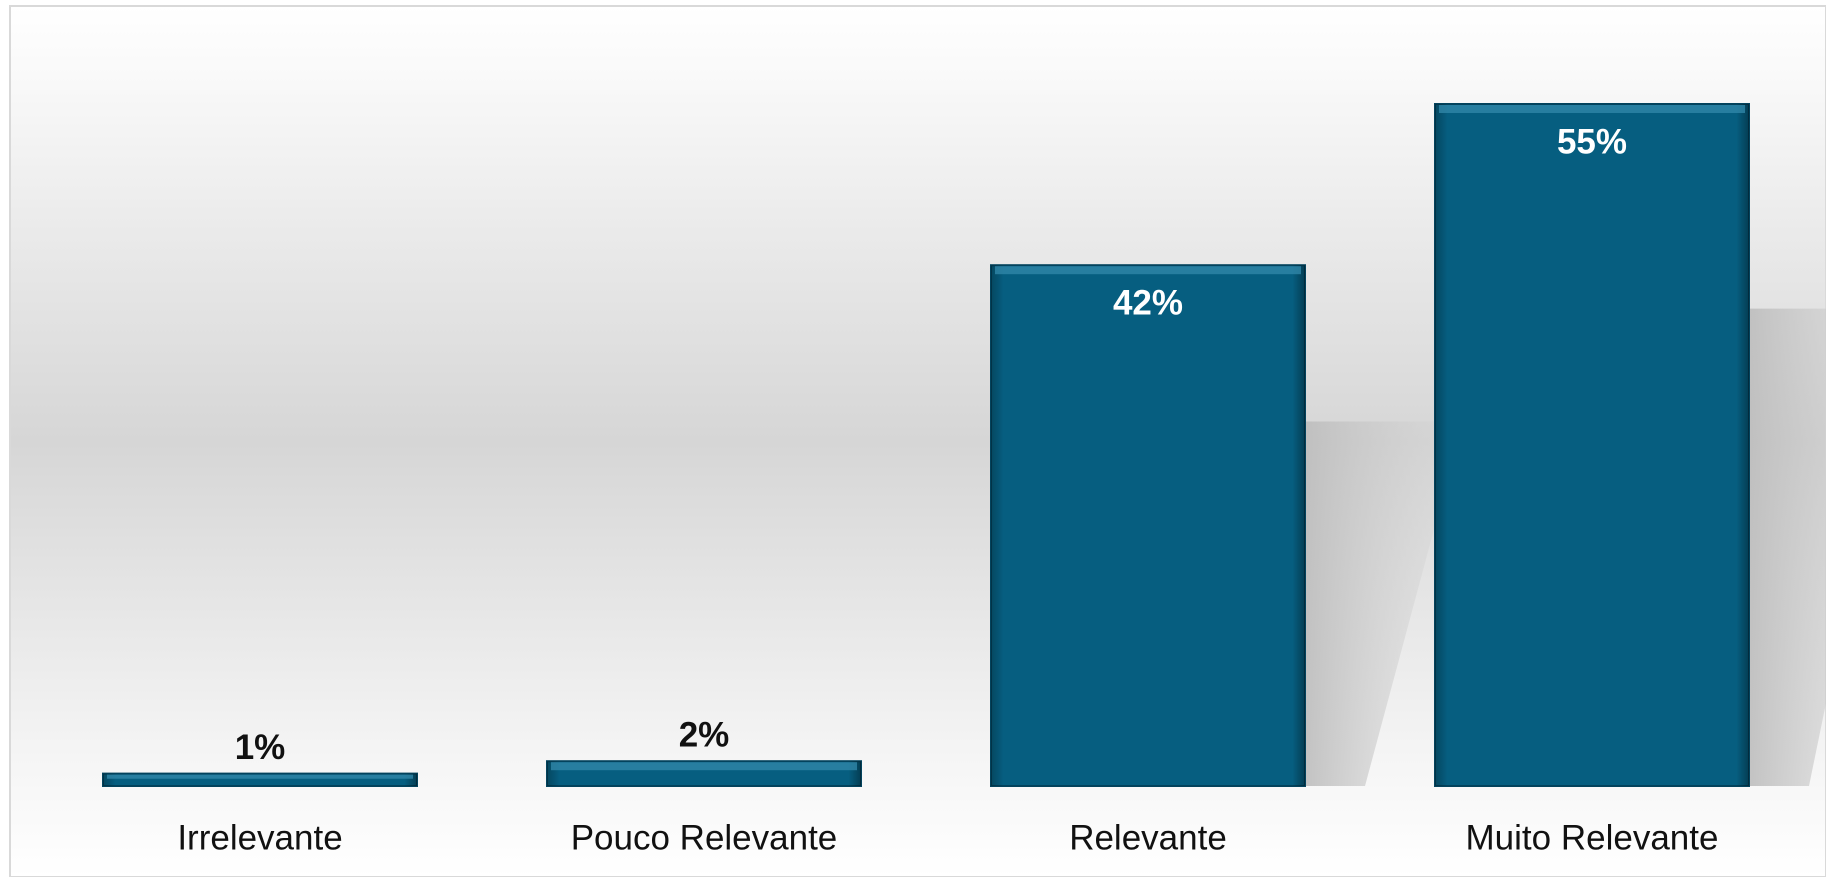  Describe the element at coordinates (704, 837) in the screenshot. I see `x-tick-label: Pouco Relevante` at that location.